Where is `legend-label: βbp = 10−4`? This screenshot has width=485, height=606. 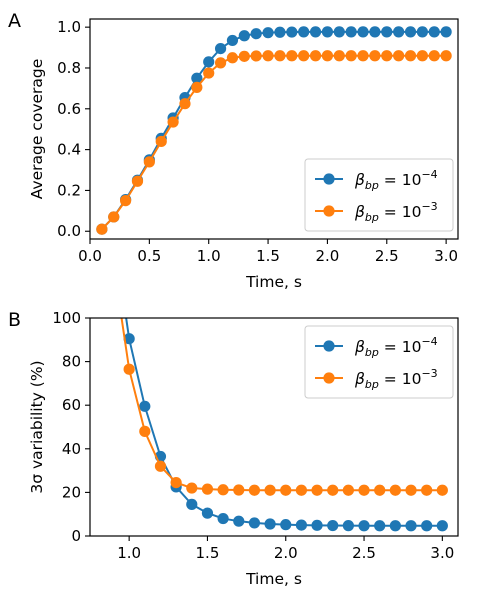 legend-label: βbp = 10−4 is located at coordinates (396, 180).